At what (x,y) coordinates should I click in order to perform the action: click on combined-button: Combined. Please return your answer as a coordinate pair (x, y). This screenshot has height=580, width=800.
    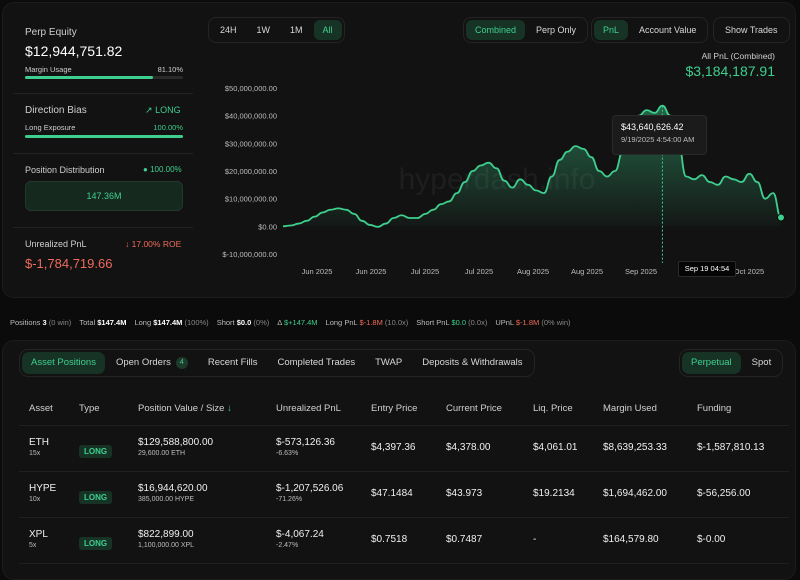
    Looking at the image, I should click on (496, 30).